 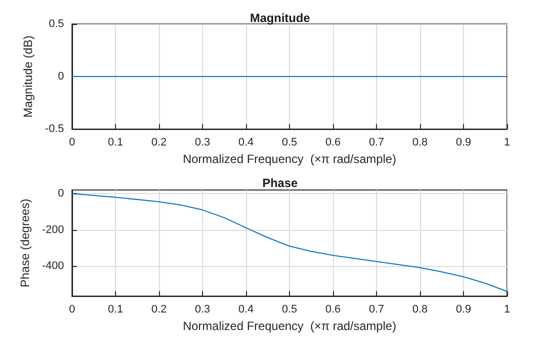 What do you see at coordinates (280, 183) in the screenshot?
I see `chart-title: Phase` at bounding box center [280, 183].